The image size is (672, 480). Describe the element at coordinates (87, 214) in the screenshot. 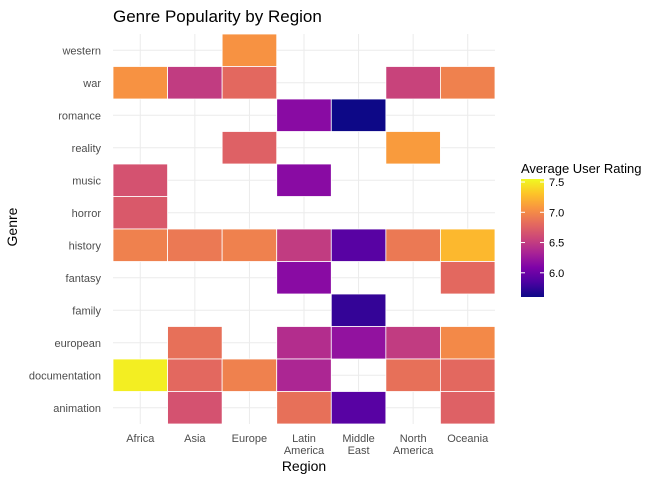

I see `y-tick-label: horror` at that location.